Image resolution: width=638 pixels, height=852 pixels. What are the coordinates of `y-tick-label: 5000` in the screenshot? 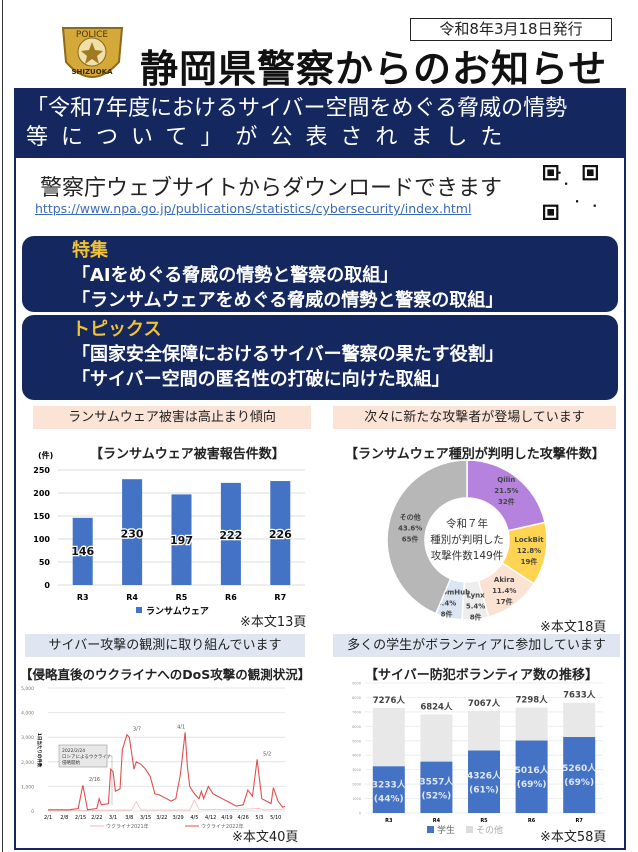 It's located at (356, 741).